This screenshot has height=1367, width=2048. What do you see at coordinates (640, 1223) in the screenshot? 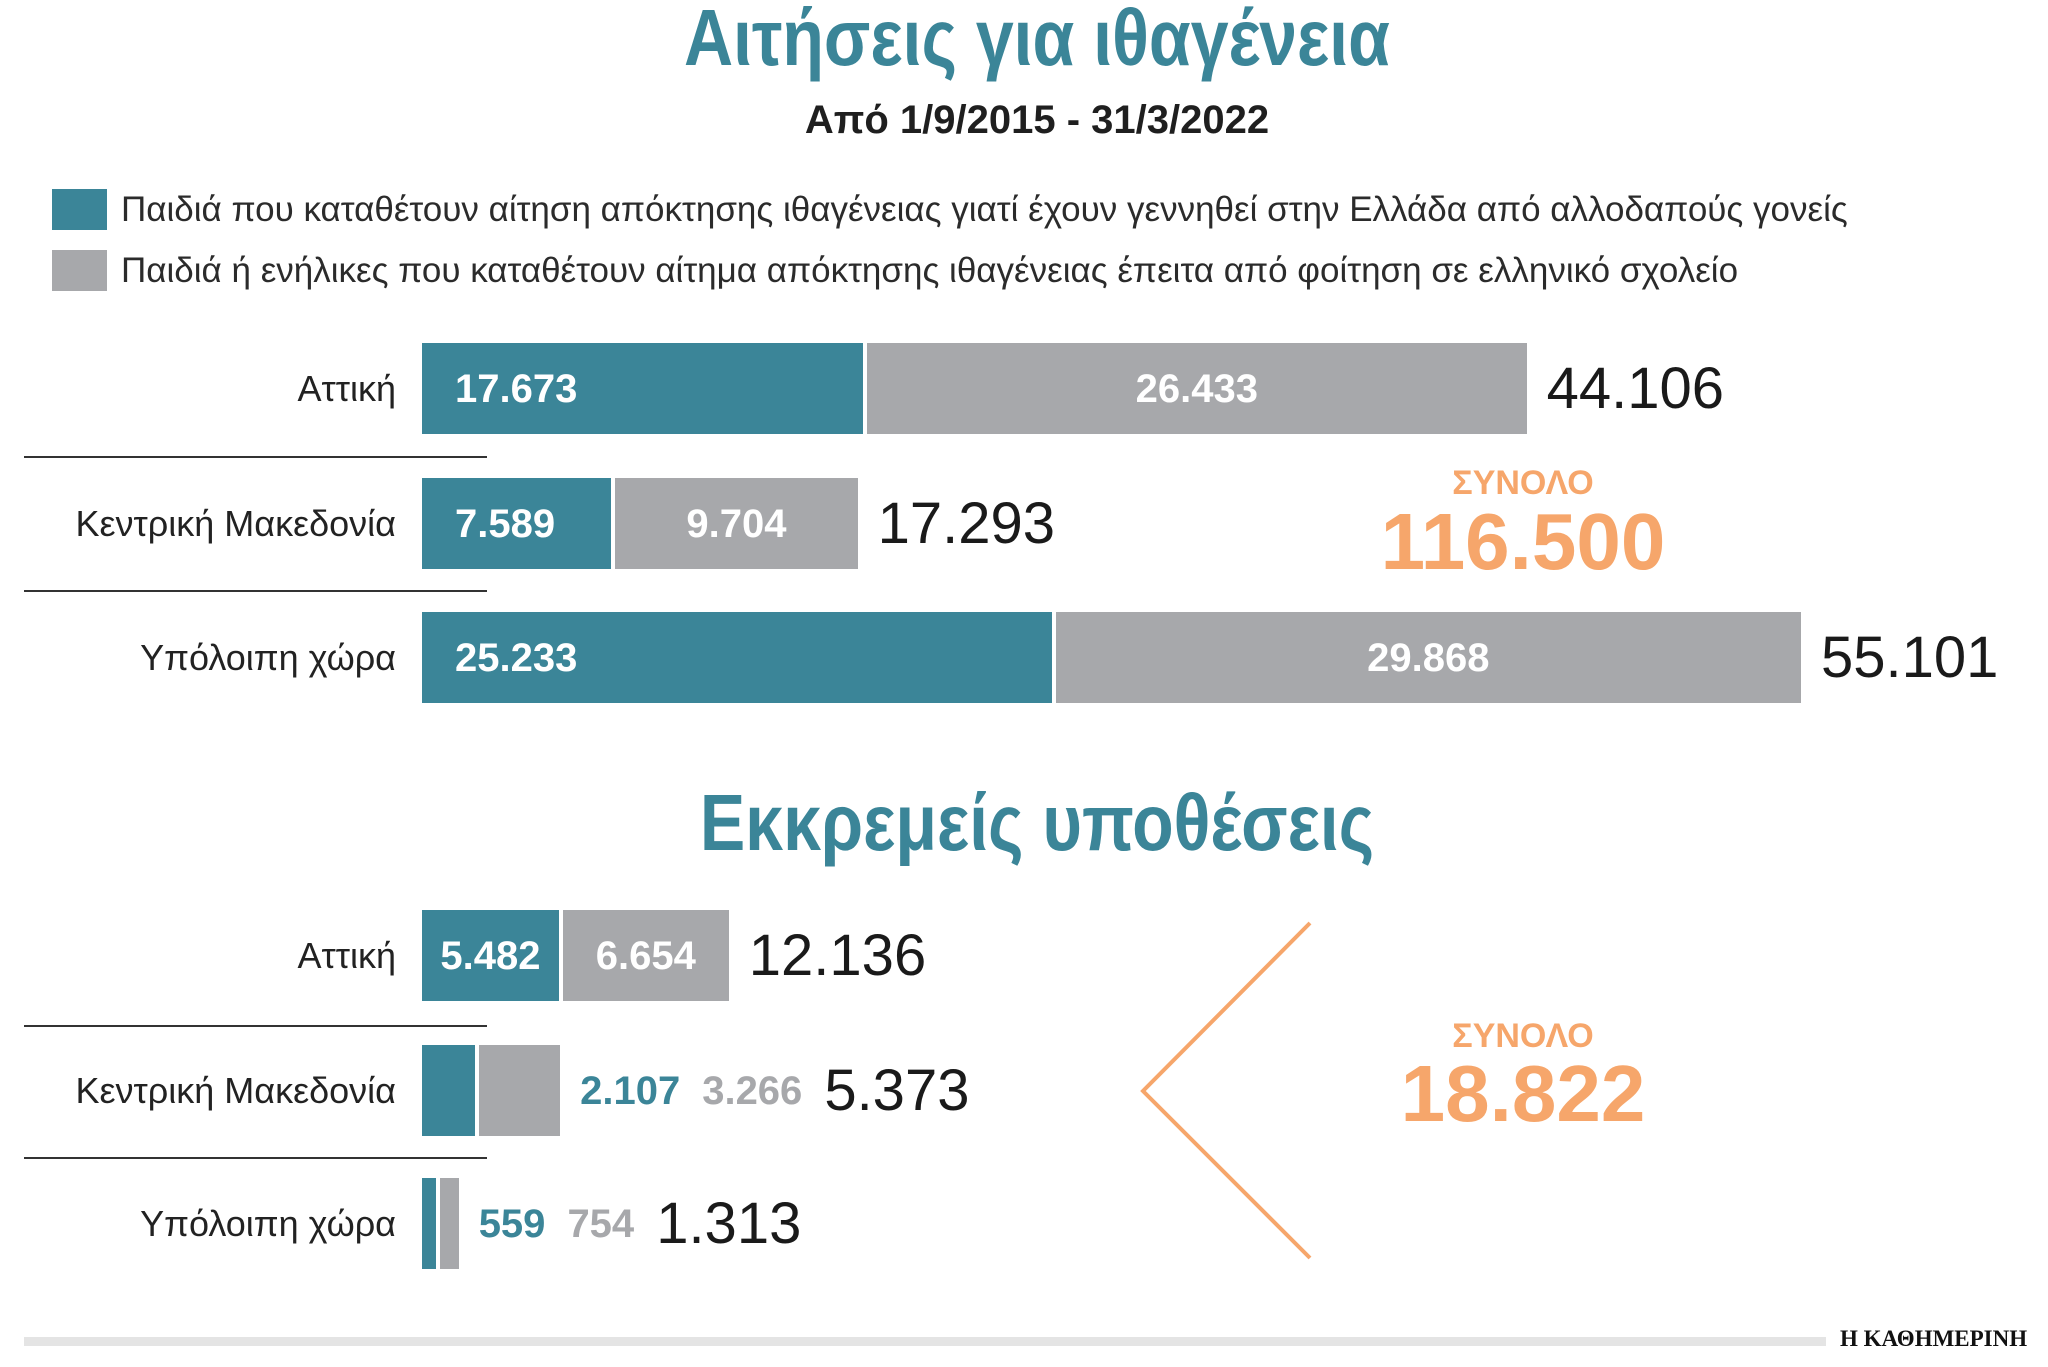
I see `outside-labels: 559 754 1.313` at bounding box center [640, 1223].